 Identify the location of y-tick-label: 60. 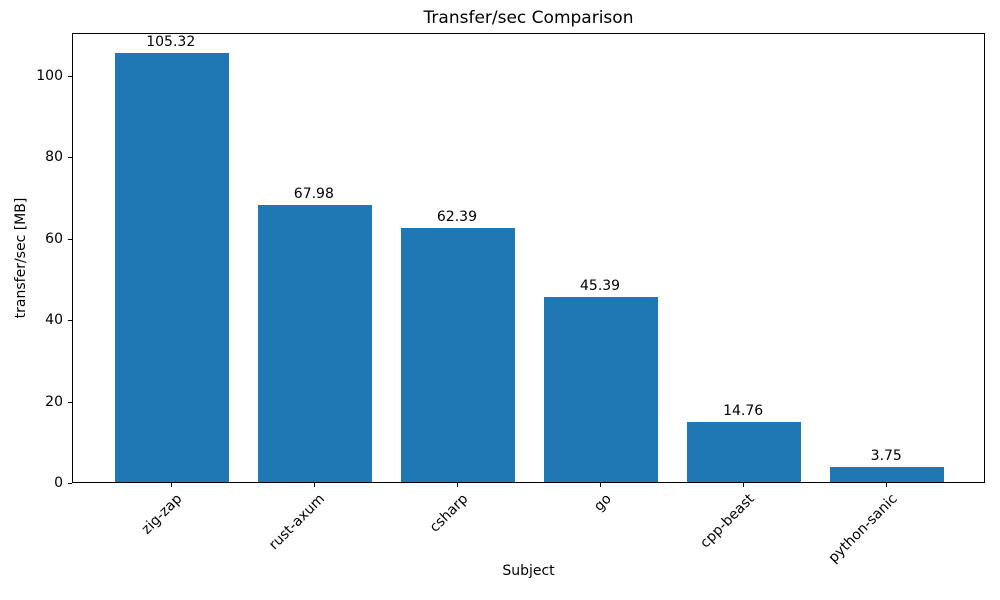
(54, 238).